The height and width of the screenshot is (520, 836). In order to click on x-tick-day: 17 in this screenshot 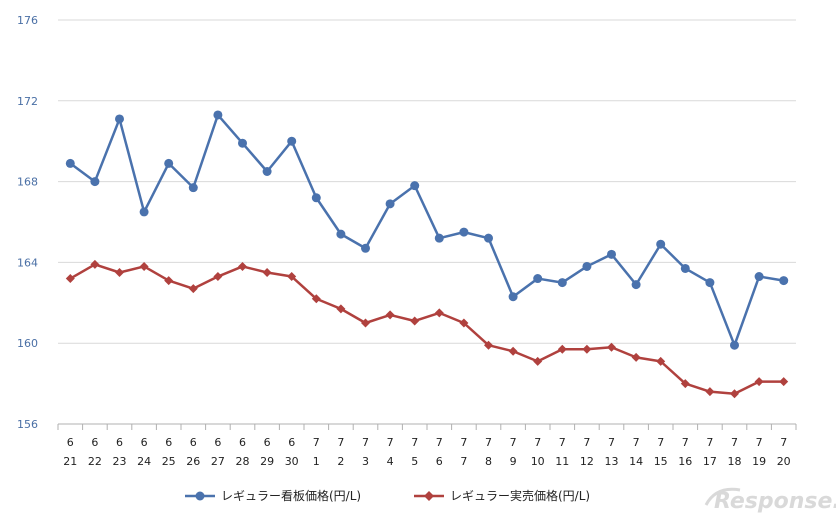, I will do `click(710, 461)`.